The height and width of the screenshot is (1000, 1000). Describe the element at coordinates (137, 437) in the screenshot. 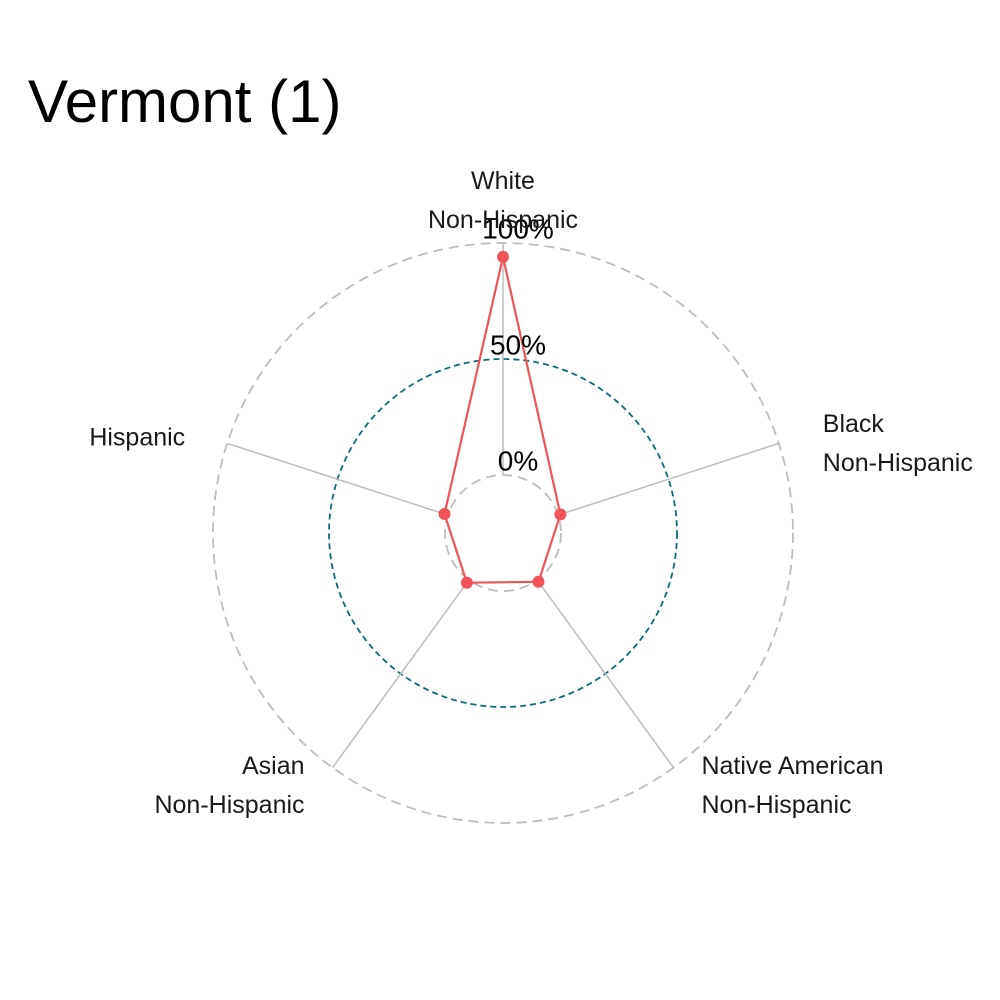

I see `axis-label-hispanic-line-1: Hispanic` at that location.